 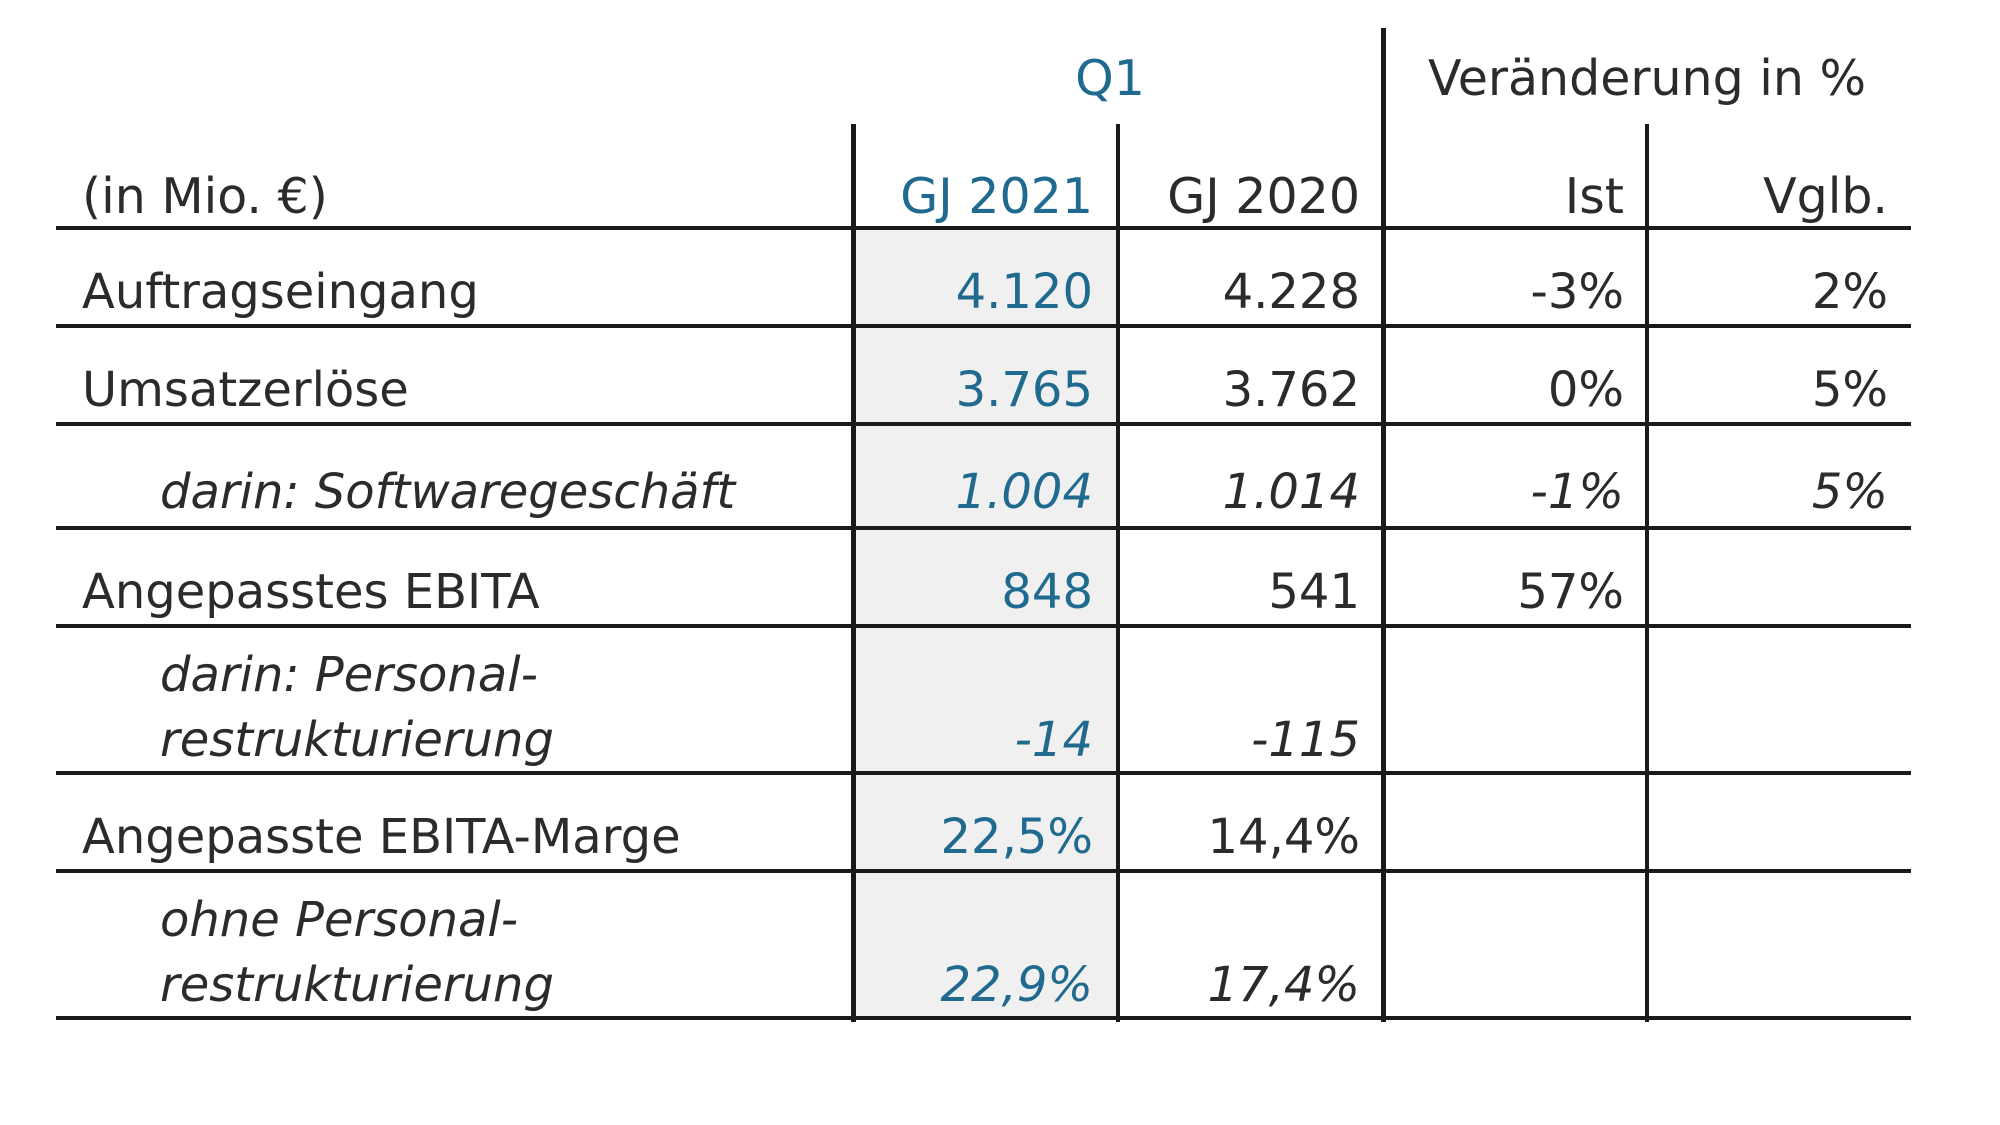 I want to click on unit-label: (in Mio. €), so click(x=205, y=196).